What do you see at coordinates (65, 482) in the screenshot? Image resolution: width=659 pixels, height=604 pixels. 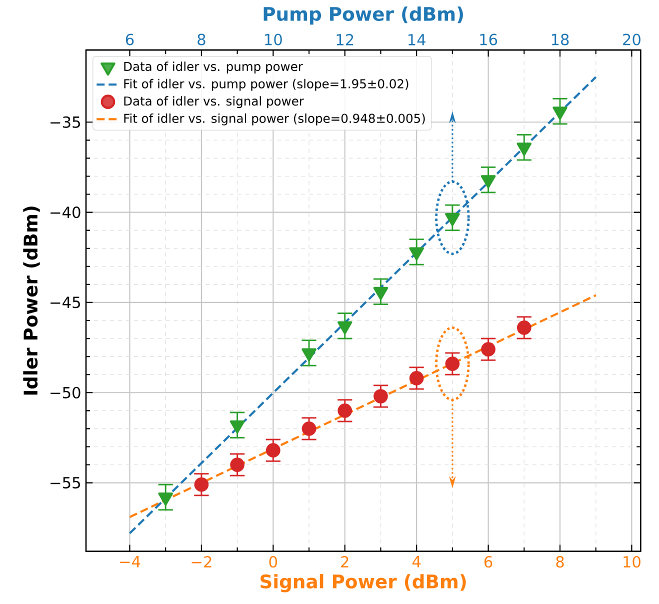 I see `y-tick-label: −55` at bounding box center [65, 482].